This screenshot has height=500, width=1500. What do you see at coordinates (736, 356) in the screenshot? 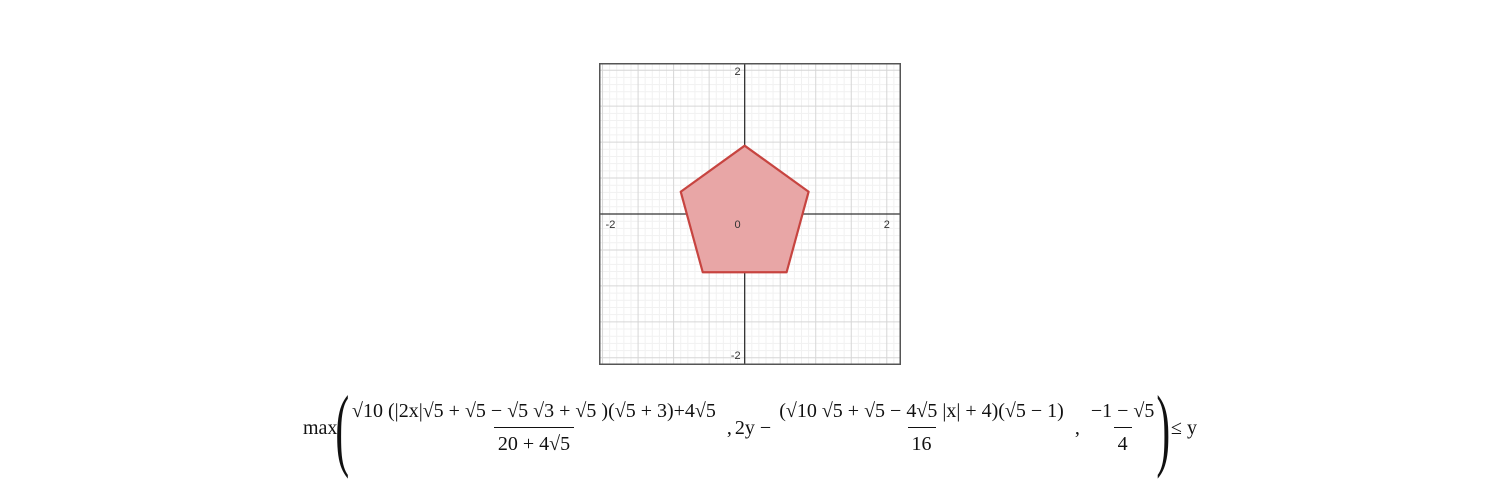
I see `y-tick-label: -2` at bounding box center [736, 356].